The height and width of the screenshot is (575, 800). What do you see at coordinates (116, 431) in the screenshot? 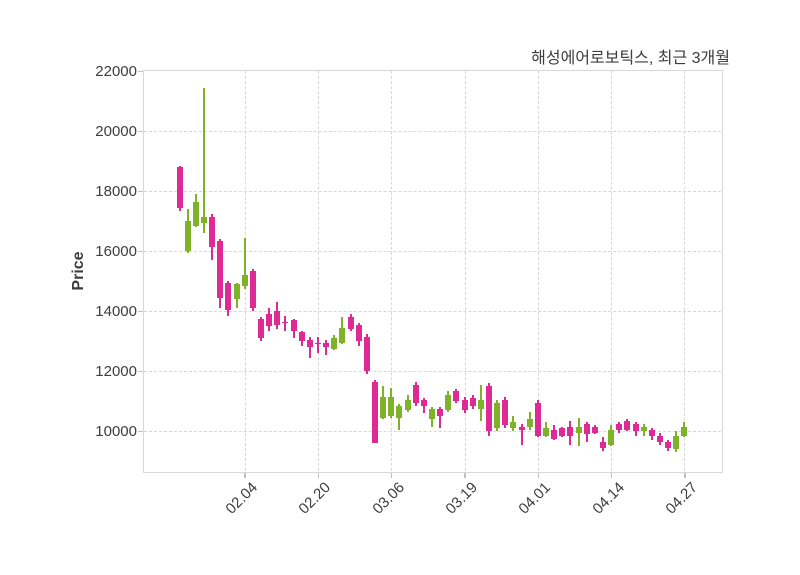
I see `y-tick-label: 10000` at bounding box center [116, 431].